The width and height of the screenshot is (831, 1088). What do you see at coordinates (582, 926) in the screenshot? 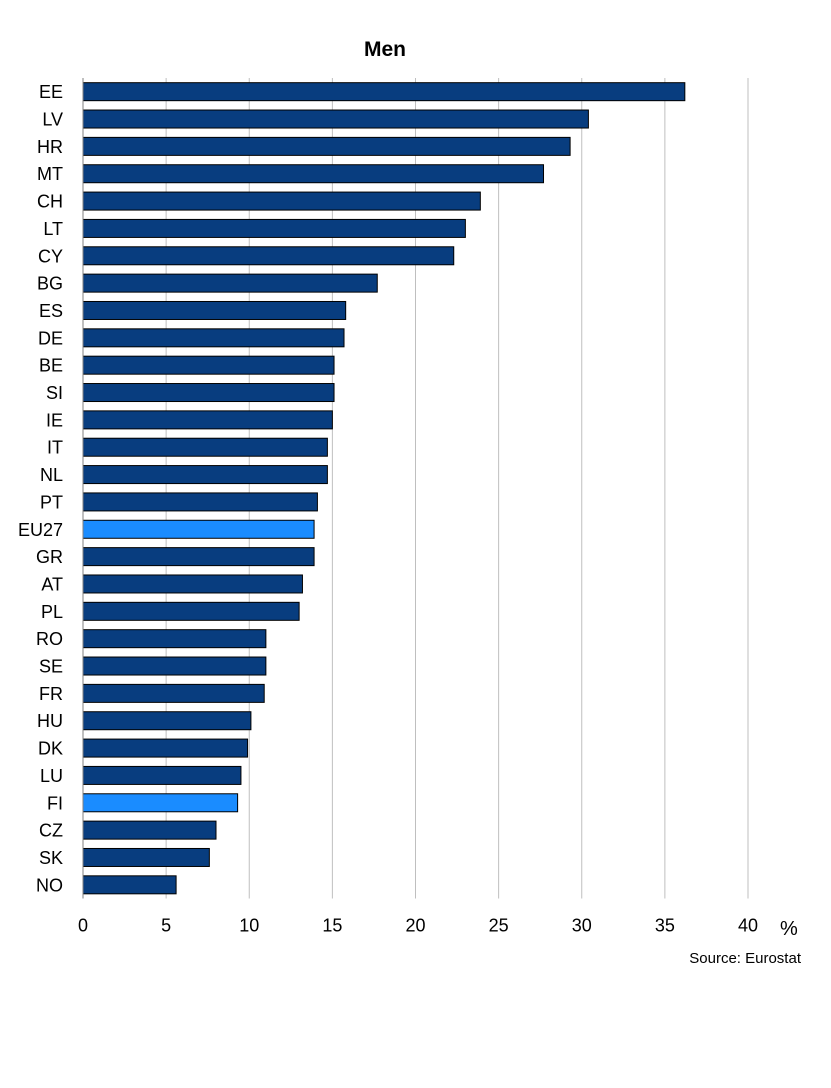
I see `x-tick-label: 30` at bounding box center [582, 926].